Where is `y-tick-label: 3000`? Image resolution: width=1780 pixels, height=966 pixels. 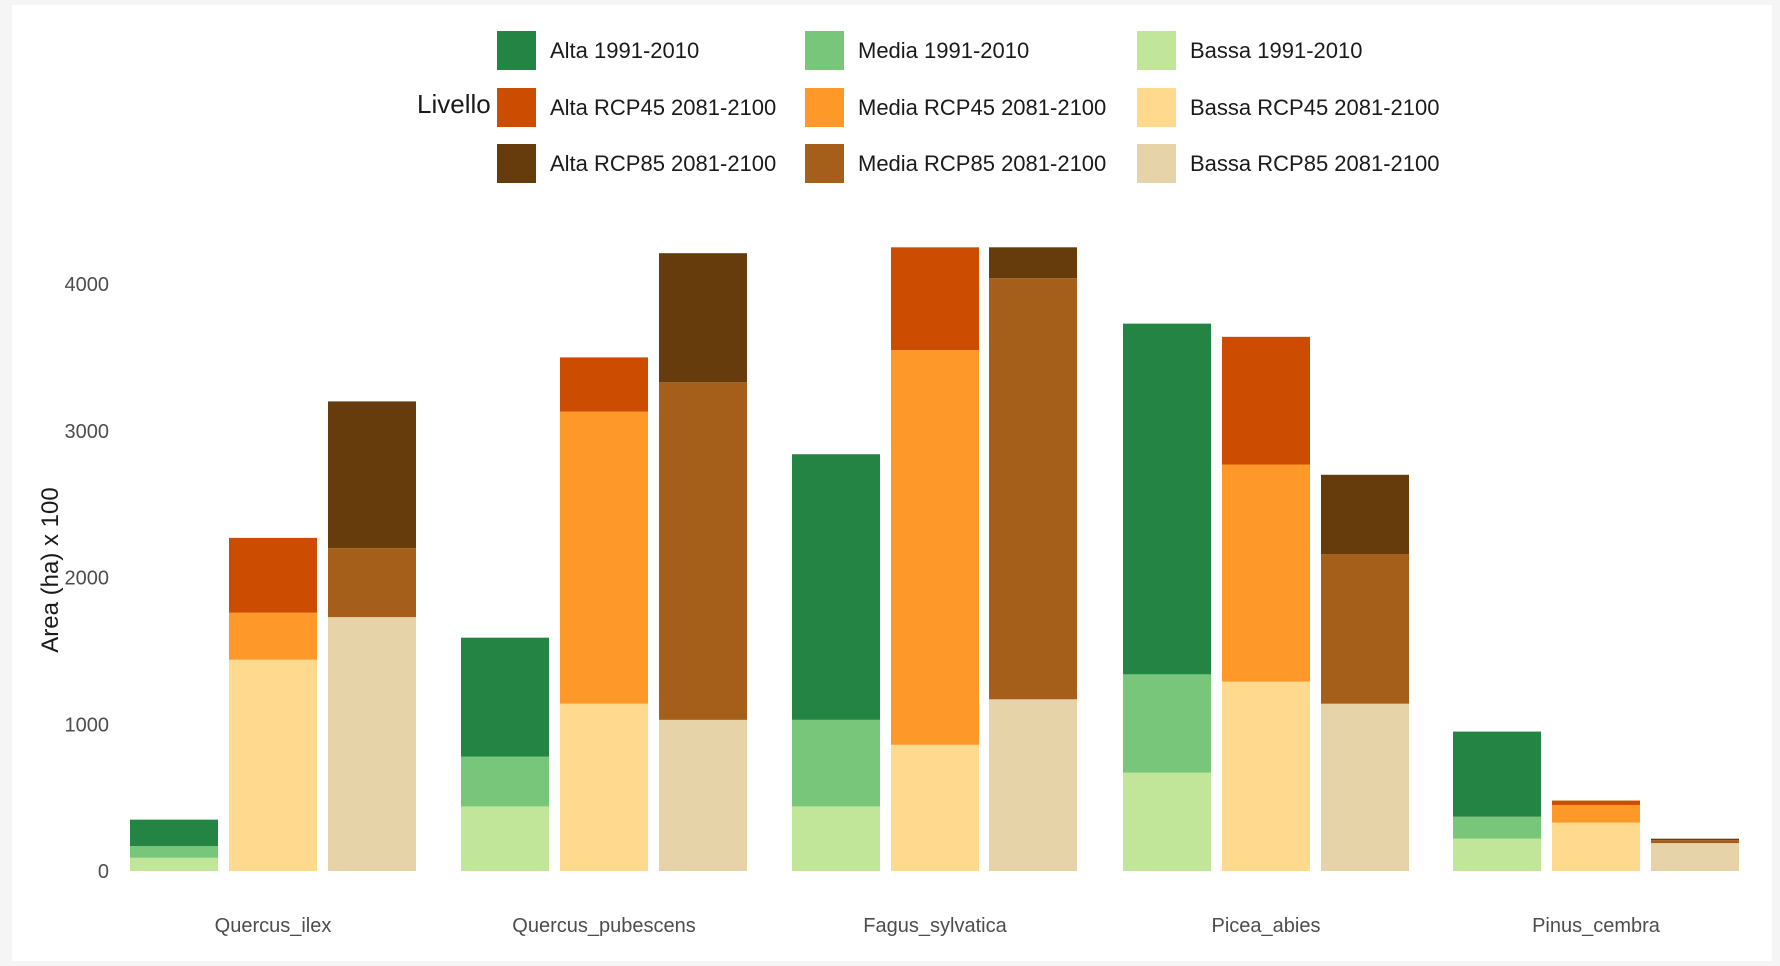 y-tick-label: 3000 is located at coordinates (87, 432).